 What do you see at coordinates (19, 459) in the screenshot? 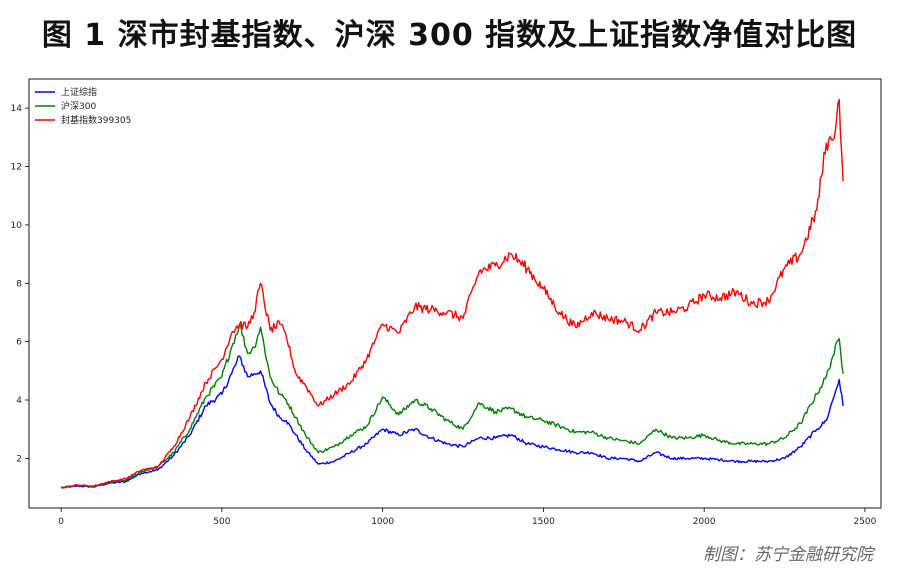
I see `y-tick-label: 2` at bounding box center [19, 459].